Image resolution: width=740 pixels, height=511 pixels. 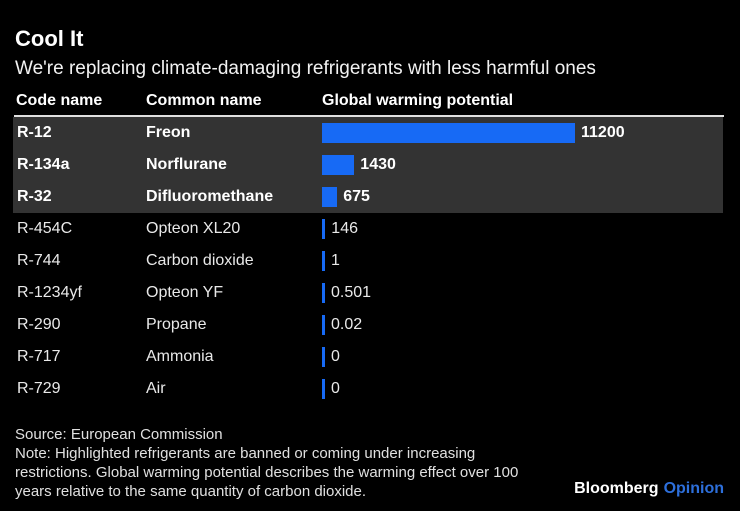 I want to click on code-name-cell: R-729, so click(x=39, y=388).